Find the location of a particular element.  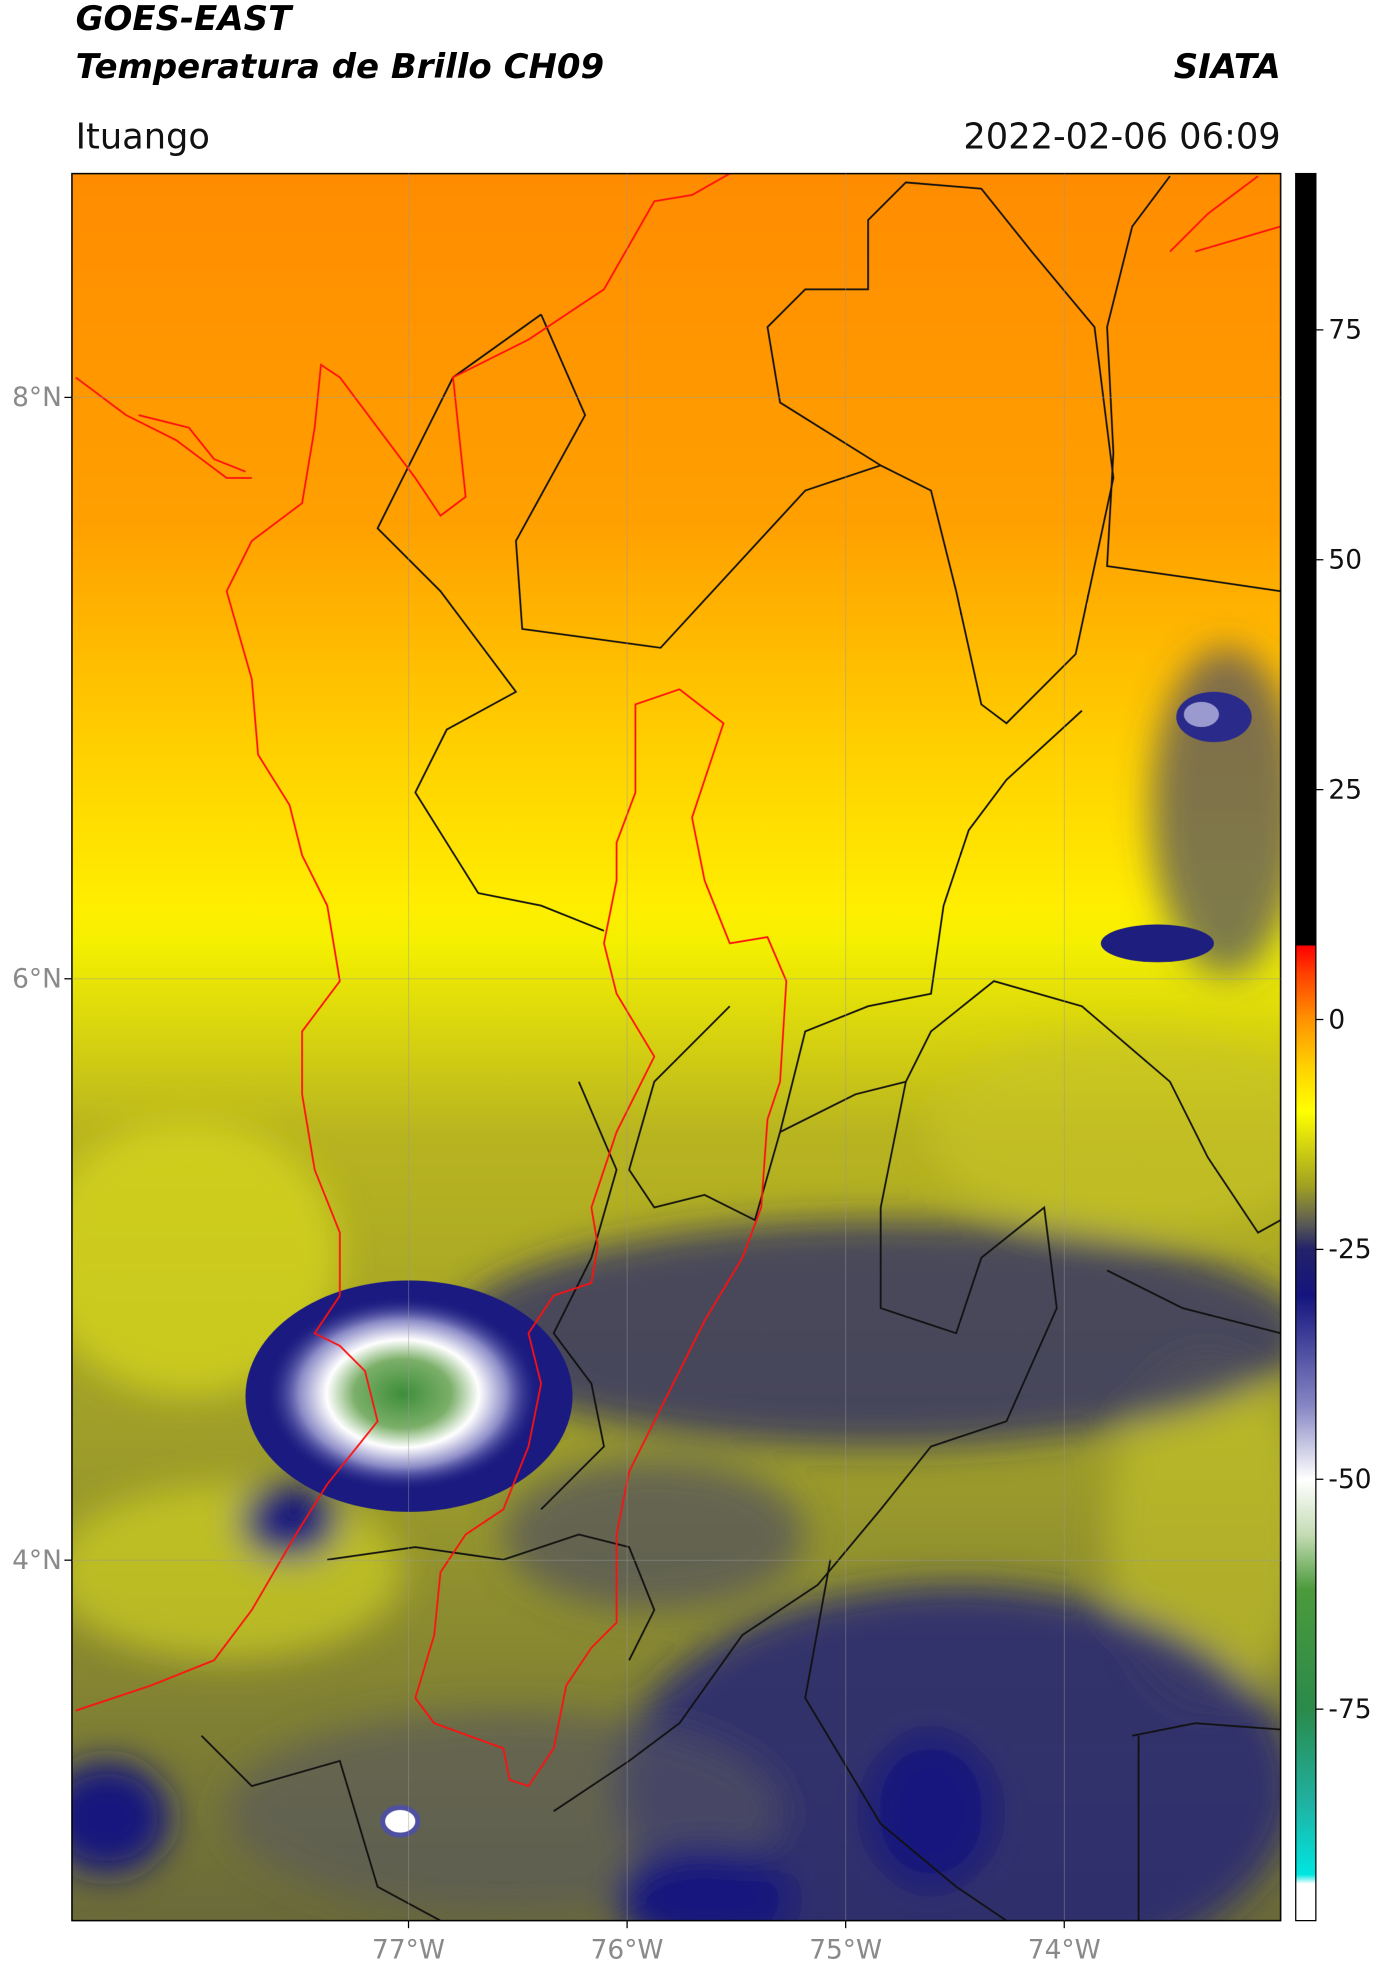

colorbar-tick-label: -25 is located at coordinates (1349, 1249).